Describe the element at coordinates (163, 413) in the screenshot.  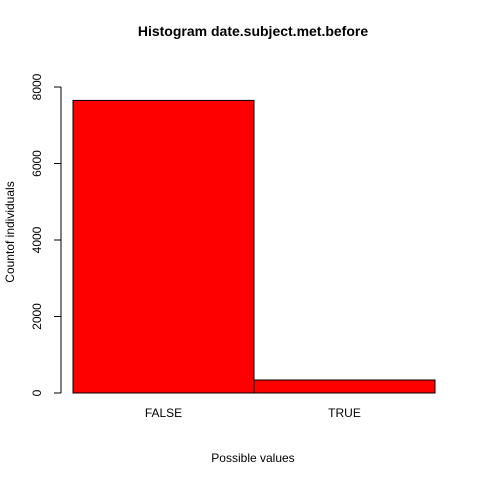
I see `x-tick-label-false: FALSE` at that location.